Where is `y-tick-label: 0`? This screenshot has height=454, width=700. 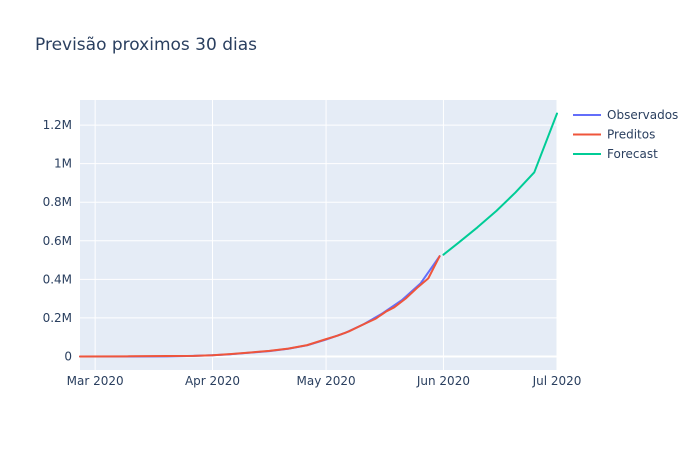 y-tick-label: 0 is located at coordinates (68, 357).